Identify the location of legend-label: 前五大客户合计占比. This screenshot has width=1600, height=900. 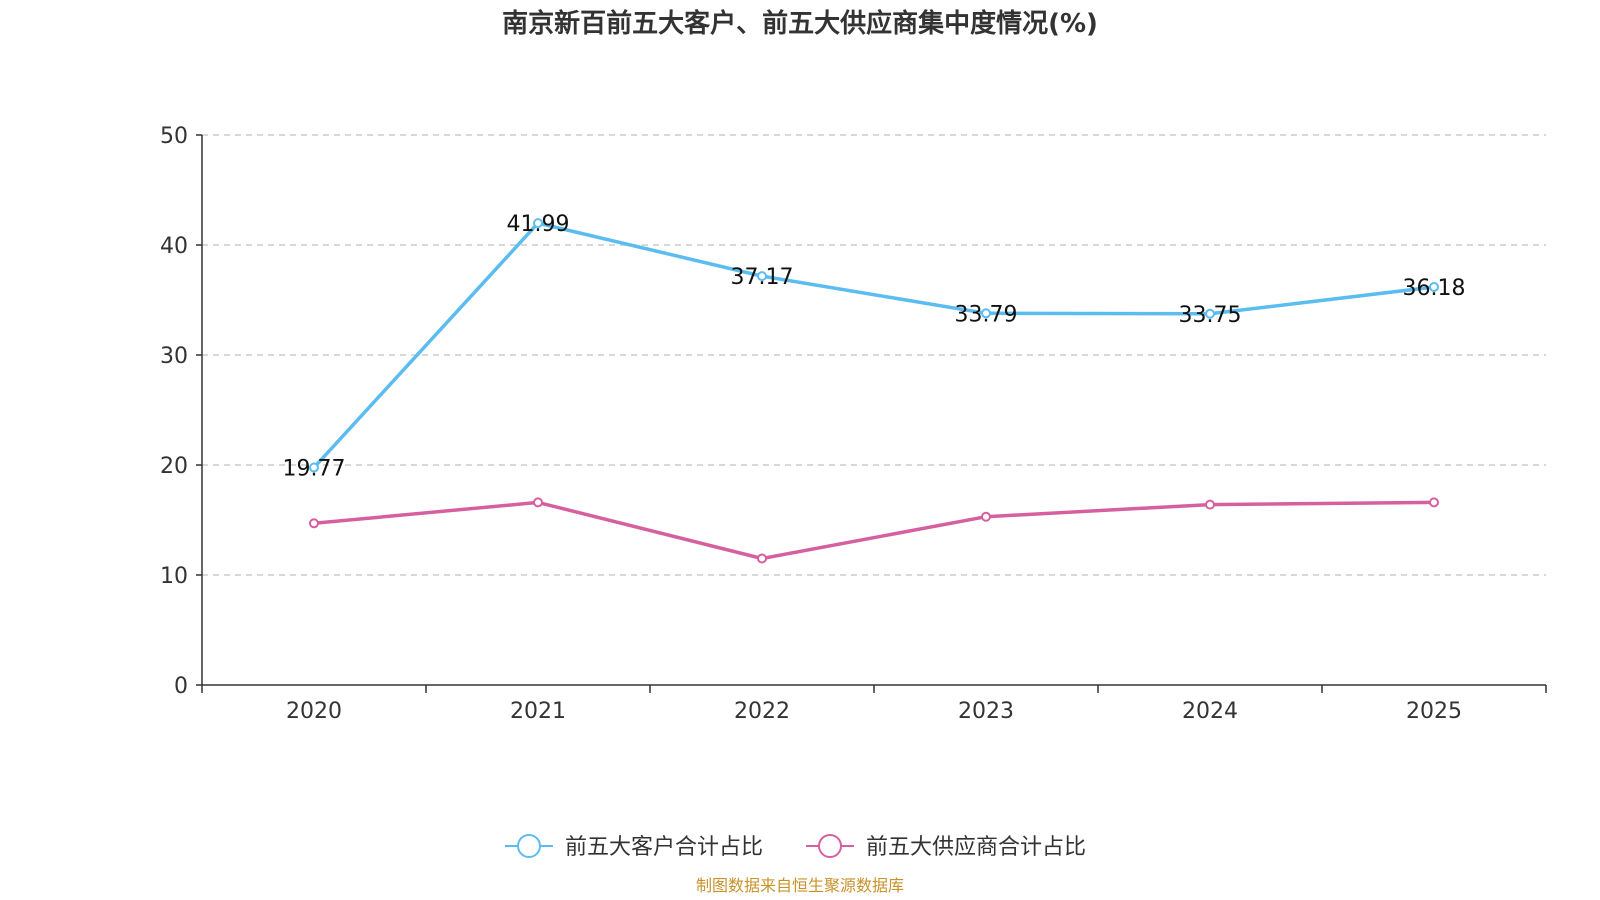
(664, 847).